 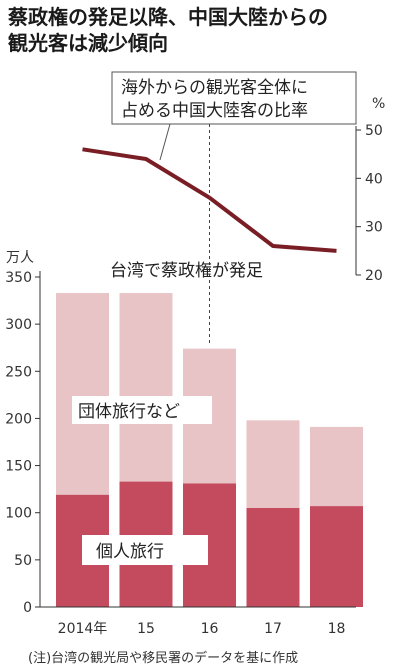 I want to click on bar-y-tick-label: 100, so click(x=18, y=514).